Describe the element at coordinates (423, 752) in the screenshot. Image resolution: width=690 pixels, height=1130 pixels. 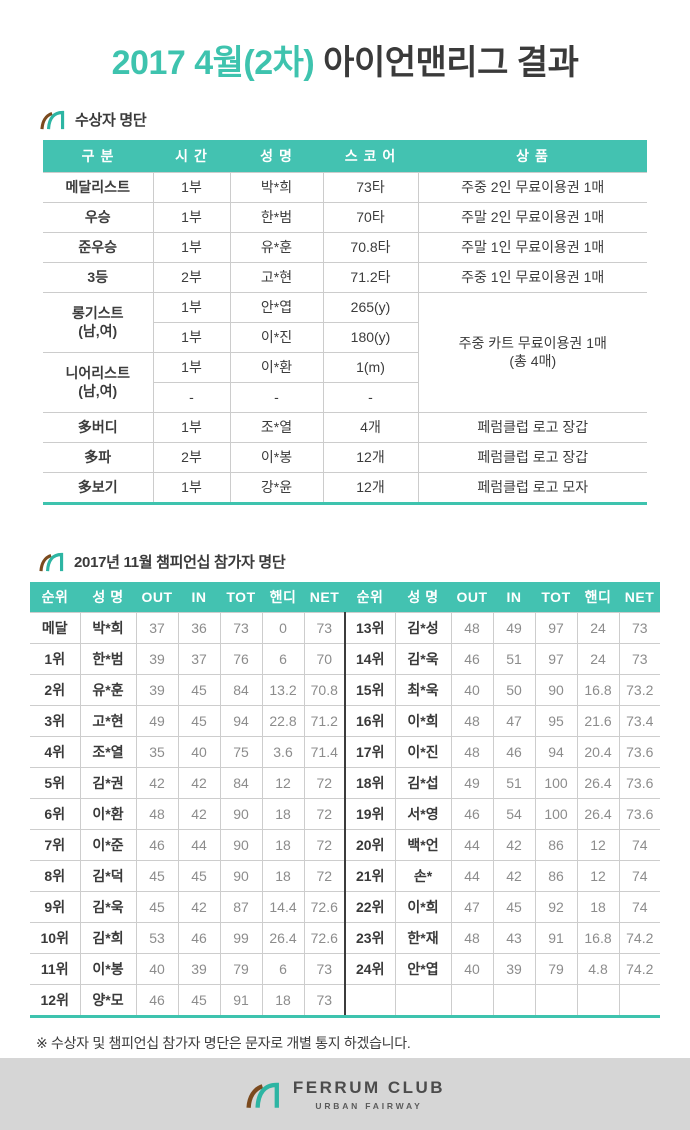
I see `name-cell: 이*진` at that location.